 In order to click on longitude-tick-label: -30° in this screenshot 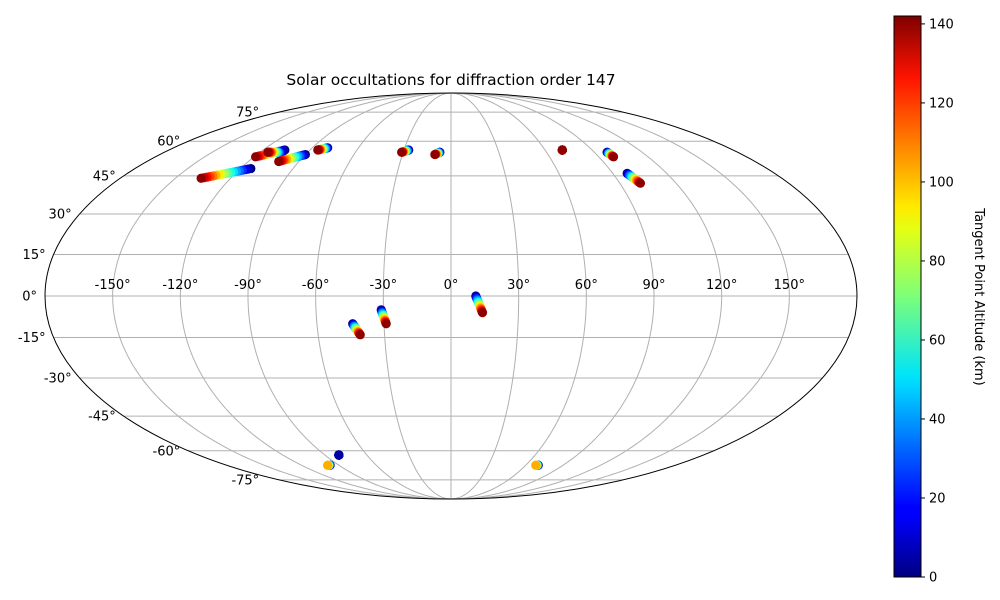, I will do `click(383, 285)`.